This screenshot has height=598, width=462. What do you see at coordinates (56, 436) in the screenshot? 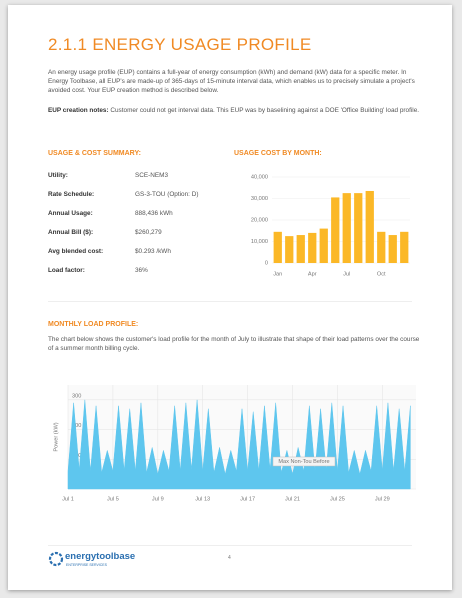
I see `y-axis-label: Power (kW)` at bounding box center [56, 436].